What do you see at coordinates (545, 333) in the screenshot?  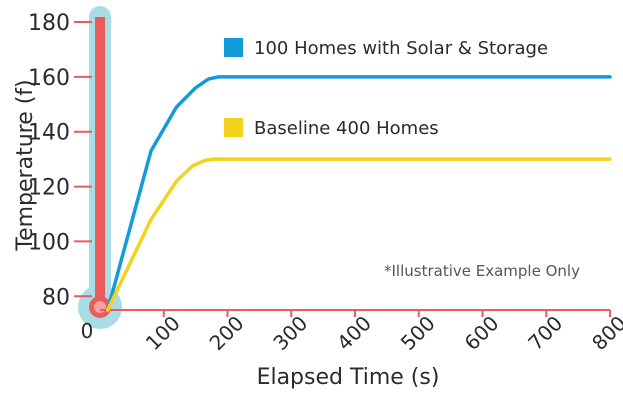 I see `x-tick-label: 700` at bounding box center [545, 333].